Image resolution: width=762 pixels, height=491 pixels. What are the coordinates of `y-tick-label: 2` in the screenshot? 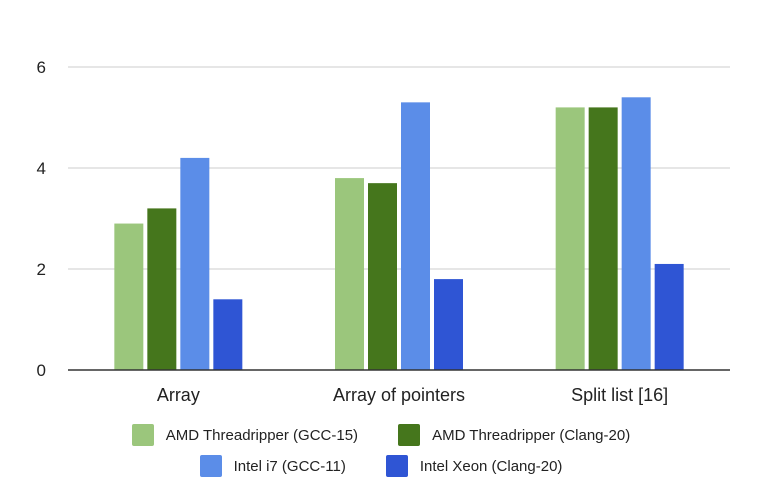 It's located at (41, 269).